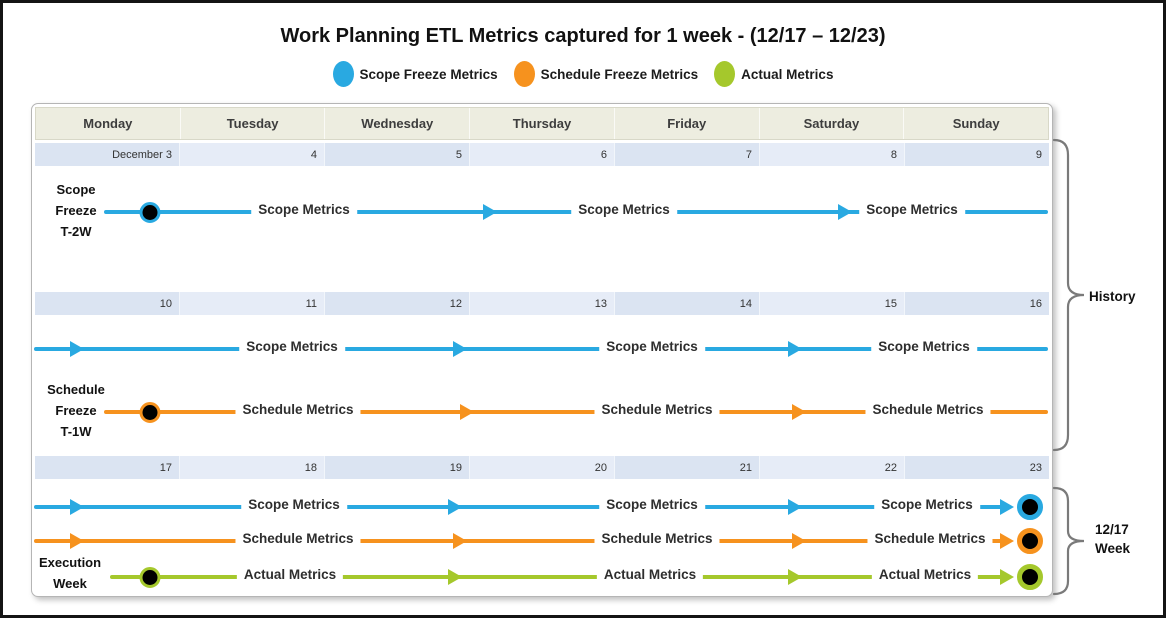 Image resolution: width=1166 pixels, height=618 pixels. I want to click on week3-date-row: 17 18 19 20 21 22 23, so click(542, 467).